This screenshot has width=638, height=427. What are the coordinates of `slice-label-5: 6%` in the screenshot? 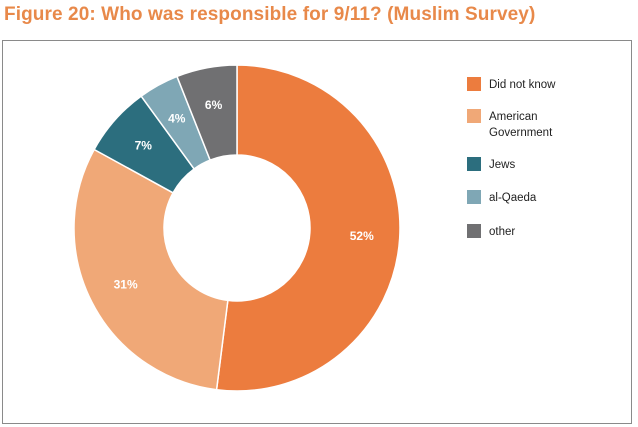 It's located at (214, 105).